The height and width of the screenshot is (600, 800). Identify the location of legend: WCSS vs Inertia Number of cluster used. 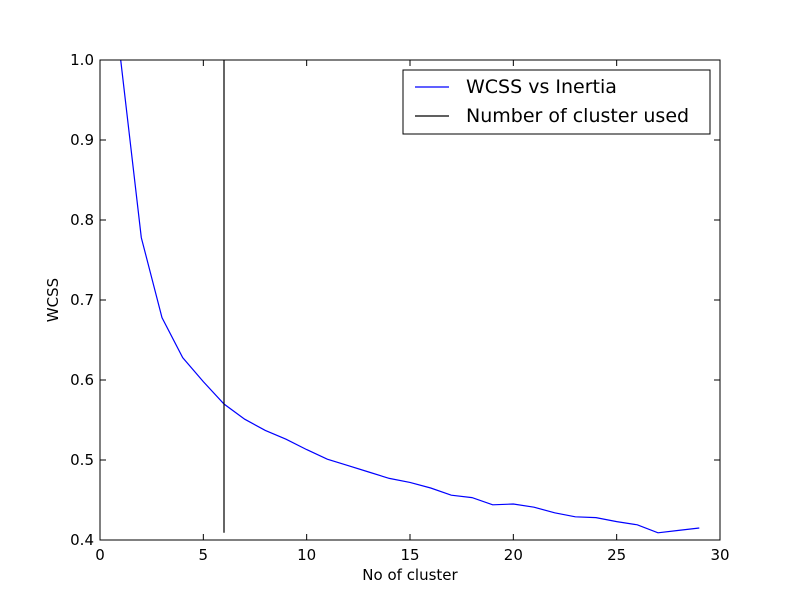
(556, 102).